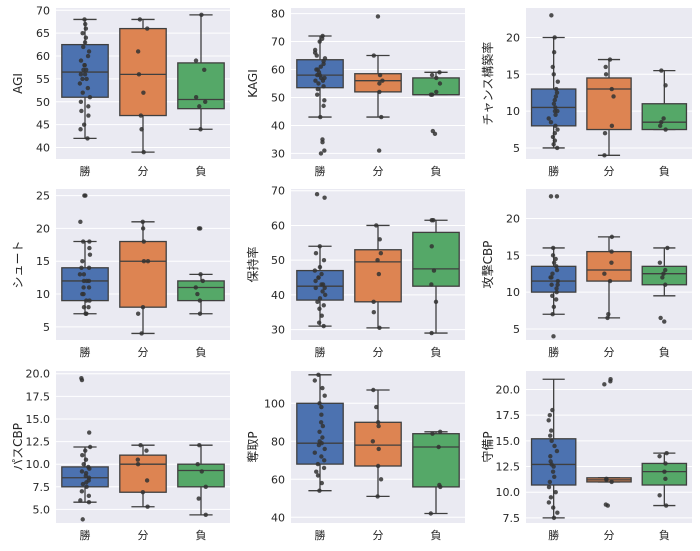  What do you see at coordinates (38, 464) in the screenshot?
I see `y-tick-label: 10.0` at bounding box center [38, 464].